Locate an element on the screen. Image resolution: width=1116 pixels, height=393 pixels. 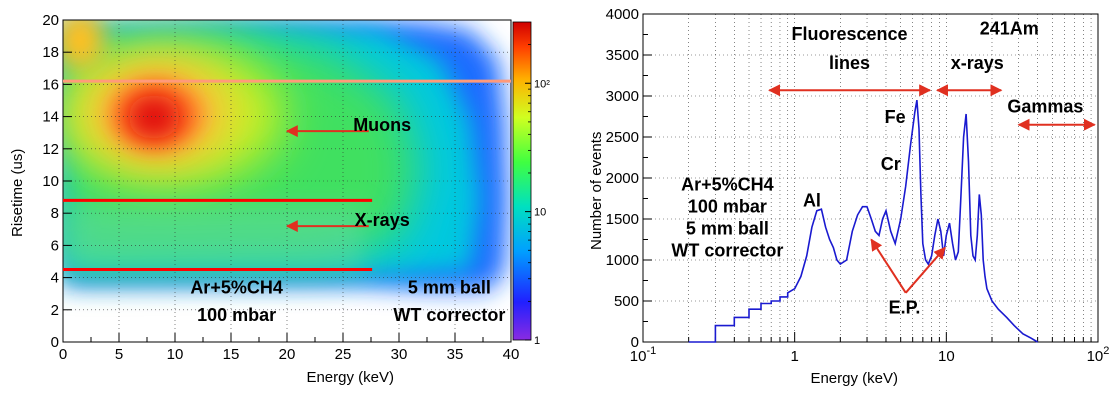
heatmap-x-tick-label: 40 is located at coordinates (511, 354).